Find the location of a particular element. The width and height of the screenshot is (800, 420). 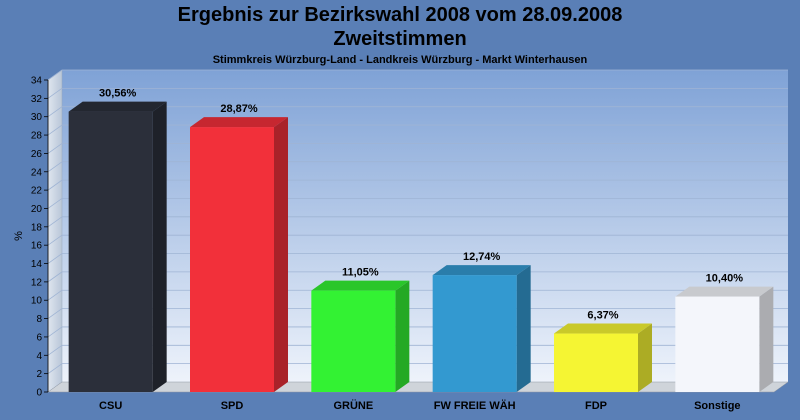

y-tick-label: 26 is located at coordinates (37, 154).